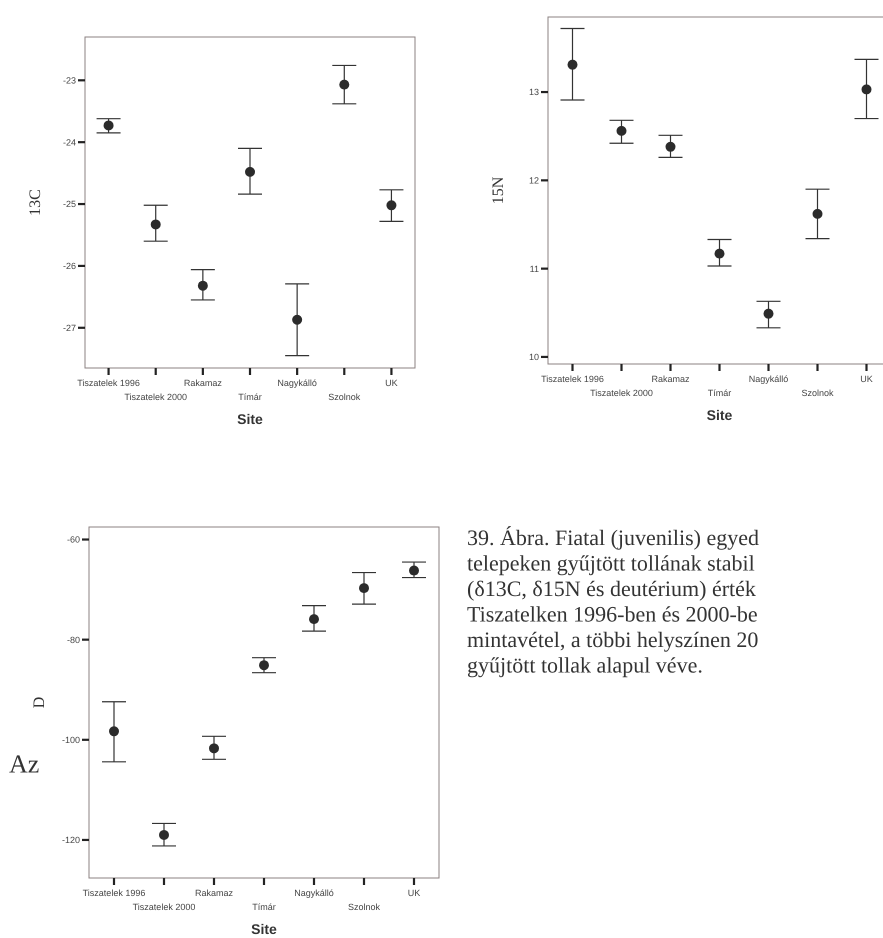 The height and width of the screenshot is (938, 883). What do you see at coordinates (585, 665) in the screenshot?
I see `text: gyűjtött tollak alapul véve.` at bounding box center [585, 665].